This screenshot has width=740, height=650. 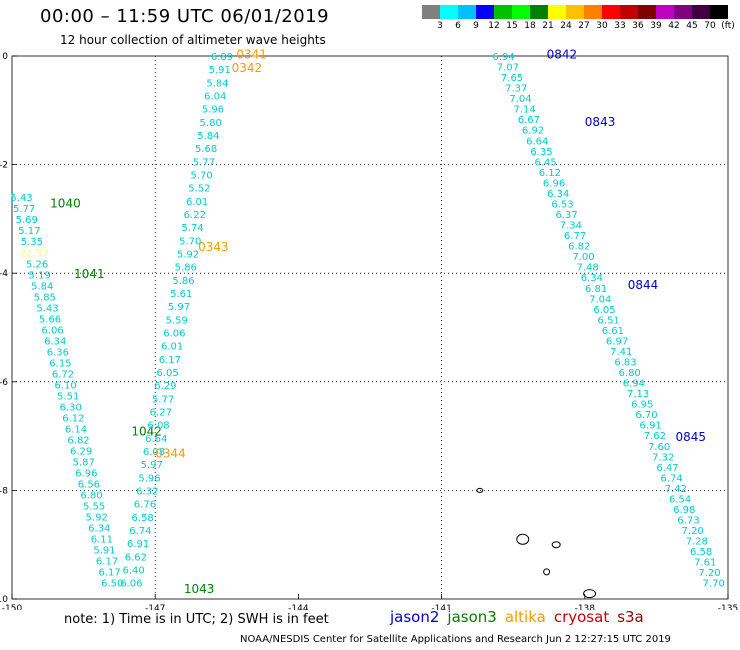 I want to click on time-label-altika: 0343, so click(x=213, y=247).